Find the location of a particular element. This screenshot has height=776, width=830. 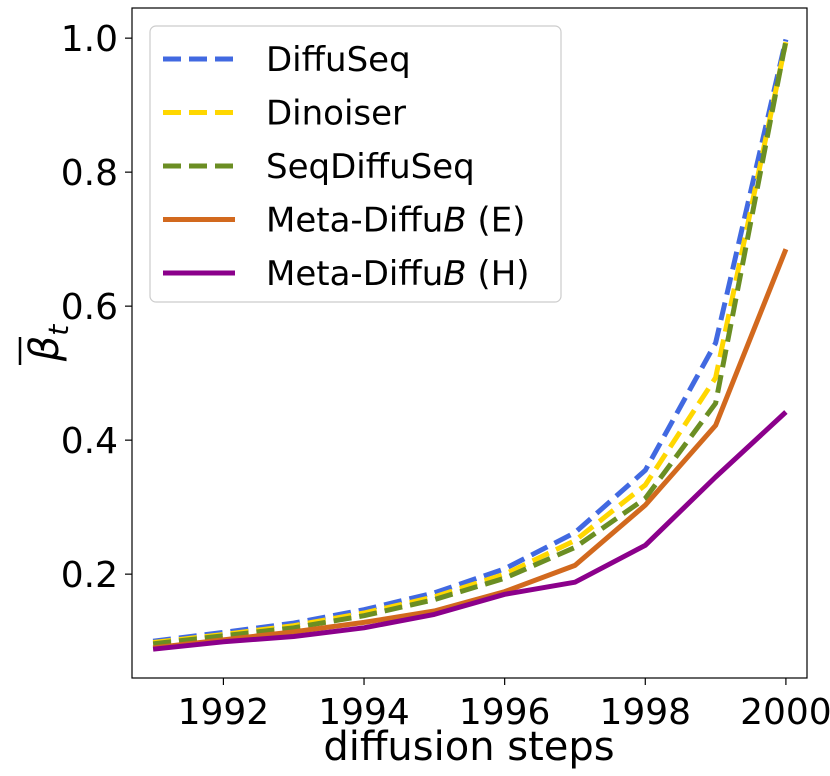

x-axis: 1992 1994 1996 1998 2000 is located at coordinates (504, 705).